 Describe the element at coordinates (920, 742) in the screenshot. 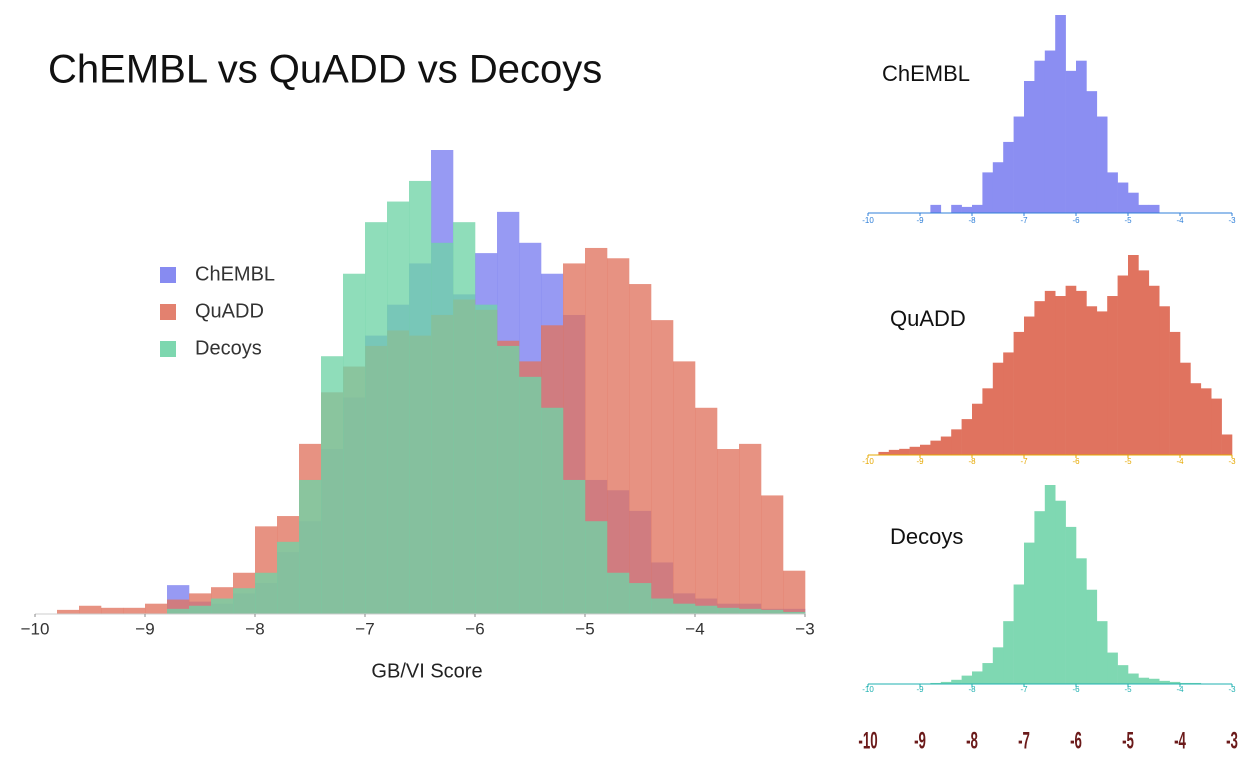

I see `scale-label: -9` at that location.